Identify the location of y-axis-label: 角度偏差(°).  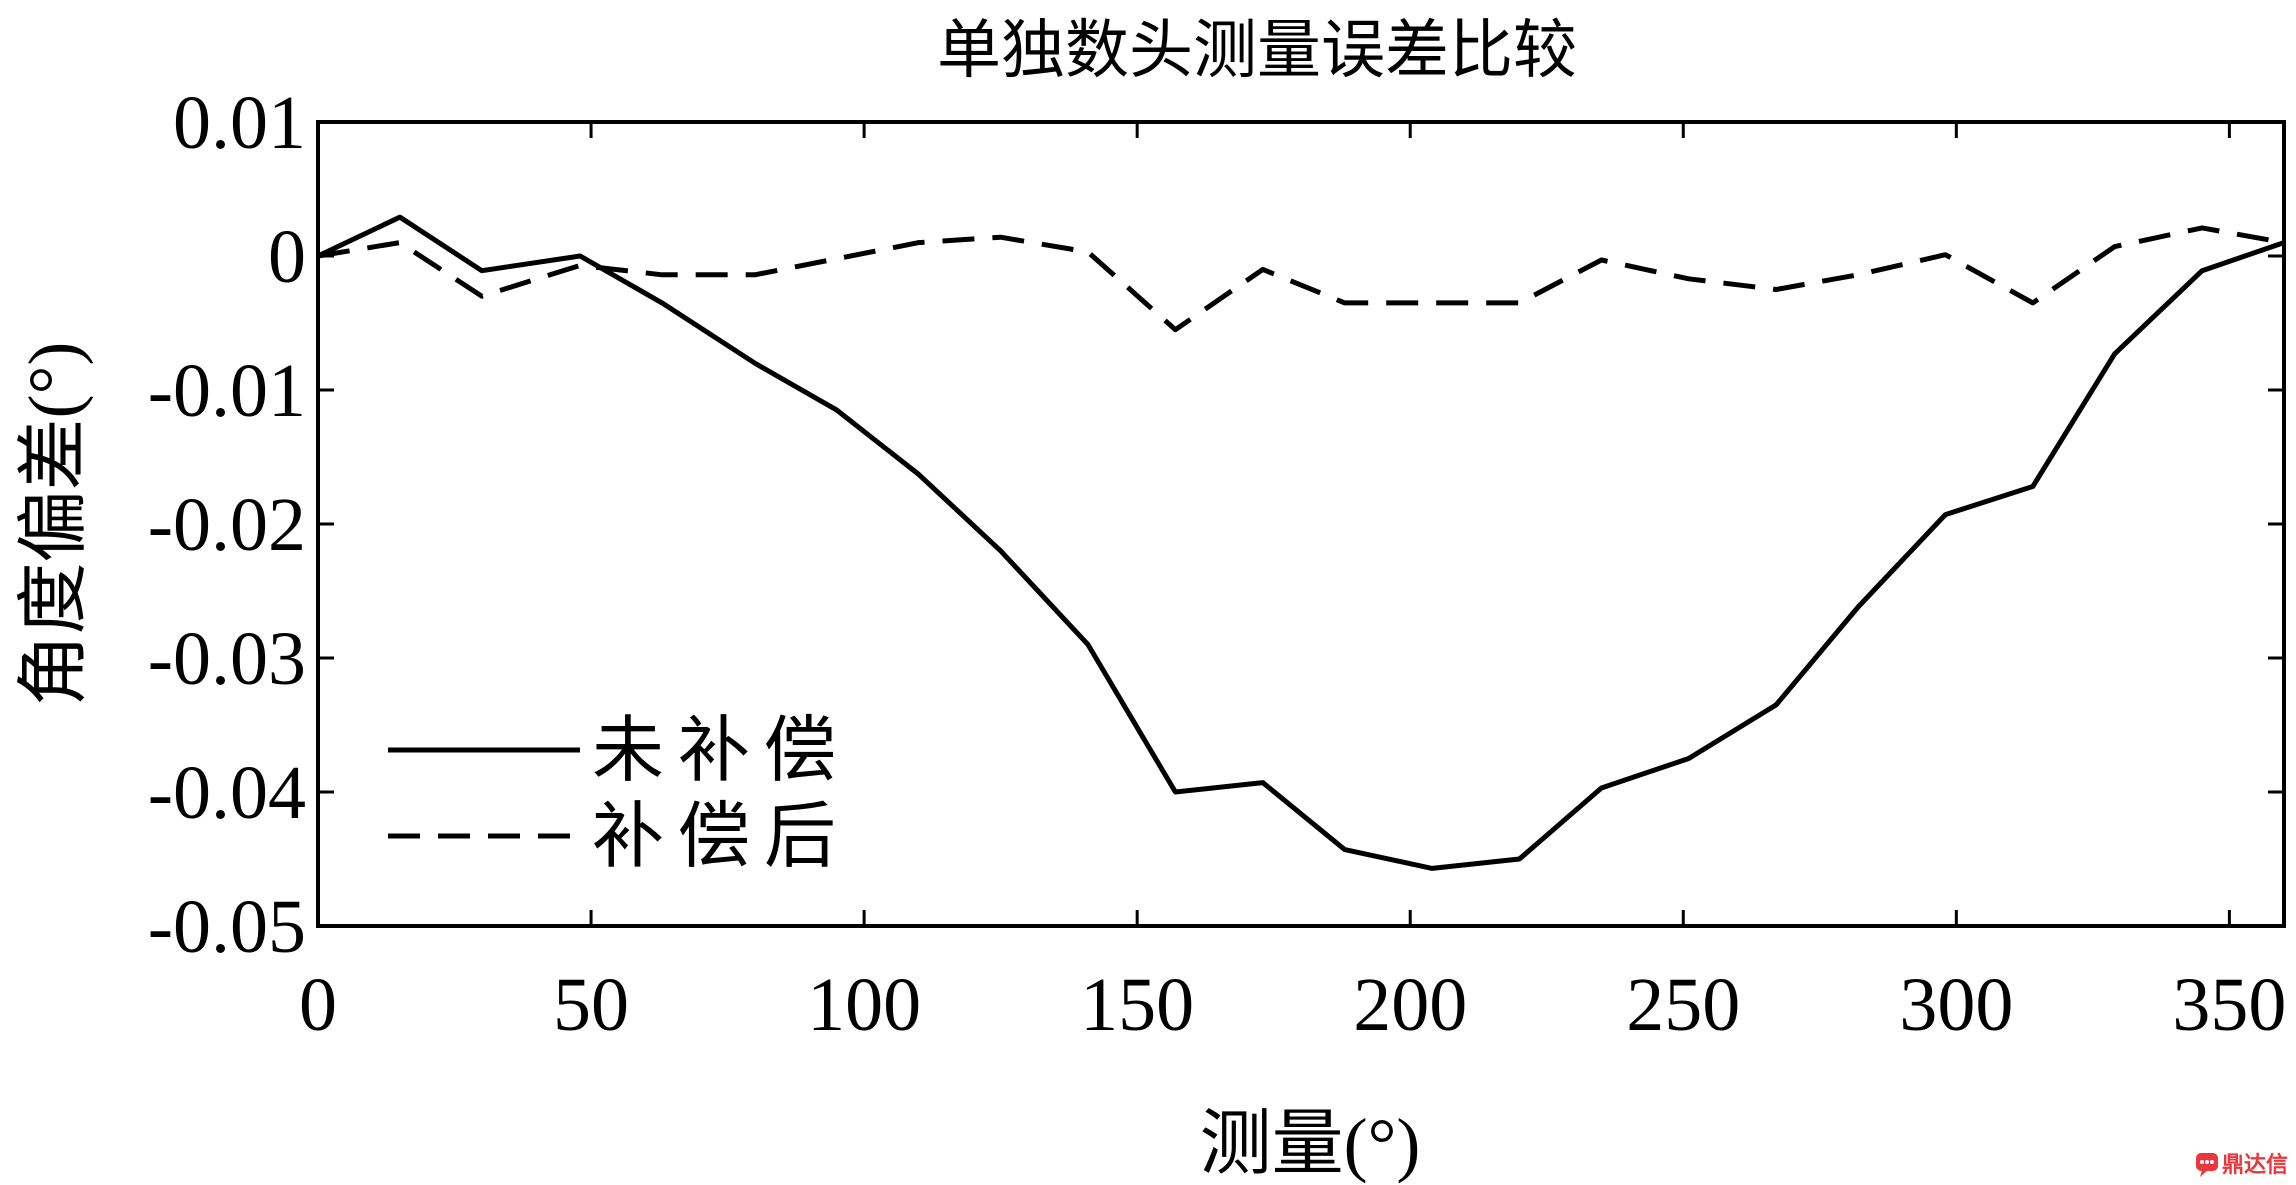
(54, 524).